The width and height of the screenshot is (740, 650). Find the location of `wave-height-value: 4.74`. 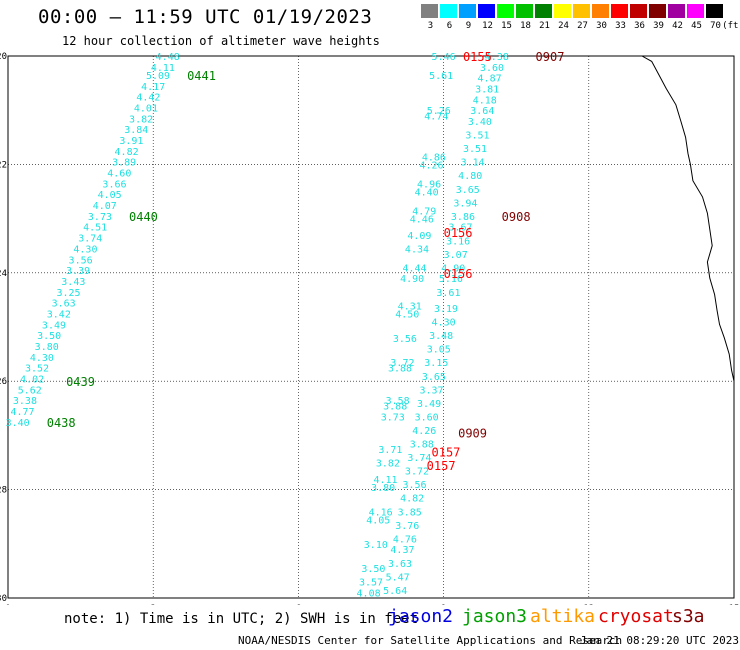

wave-height-value: 4.74 is located at coordinates (436, 117).